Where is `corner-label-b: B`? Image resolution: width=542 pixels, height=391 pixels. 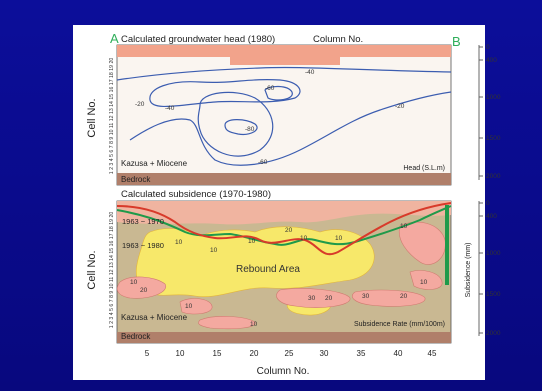
corner-label-b: B is located at coordinates (456, 41).